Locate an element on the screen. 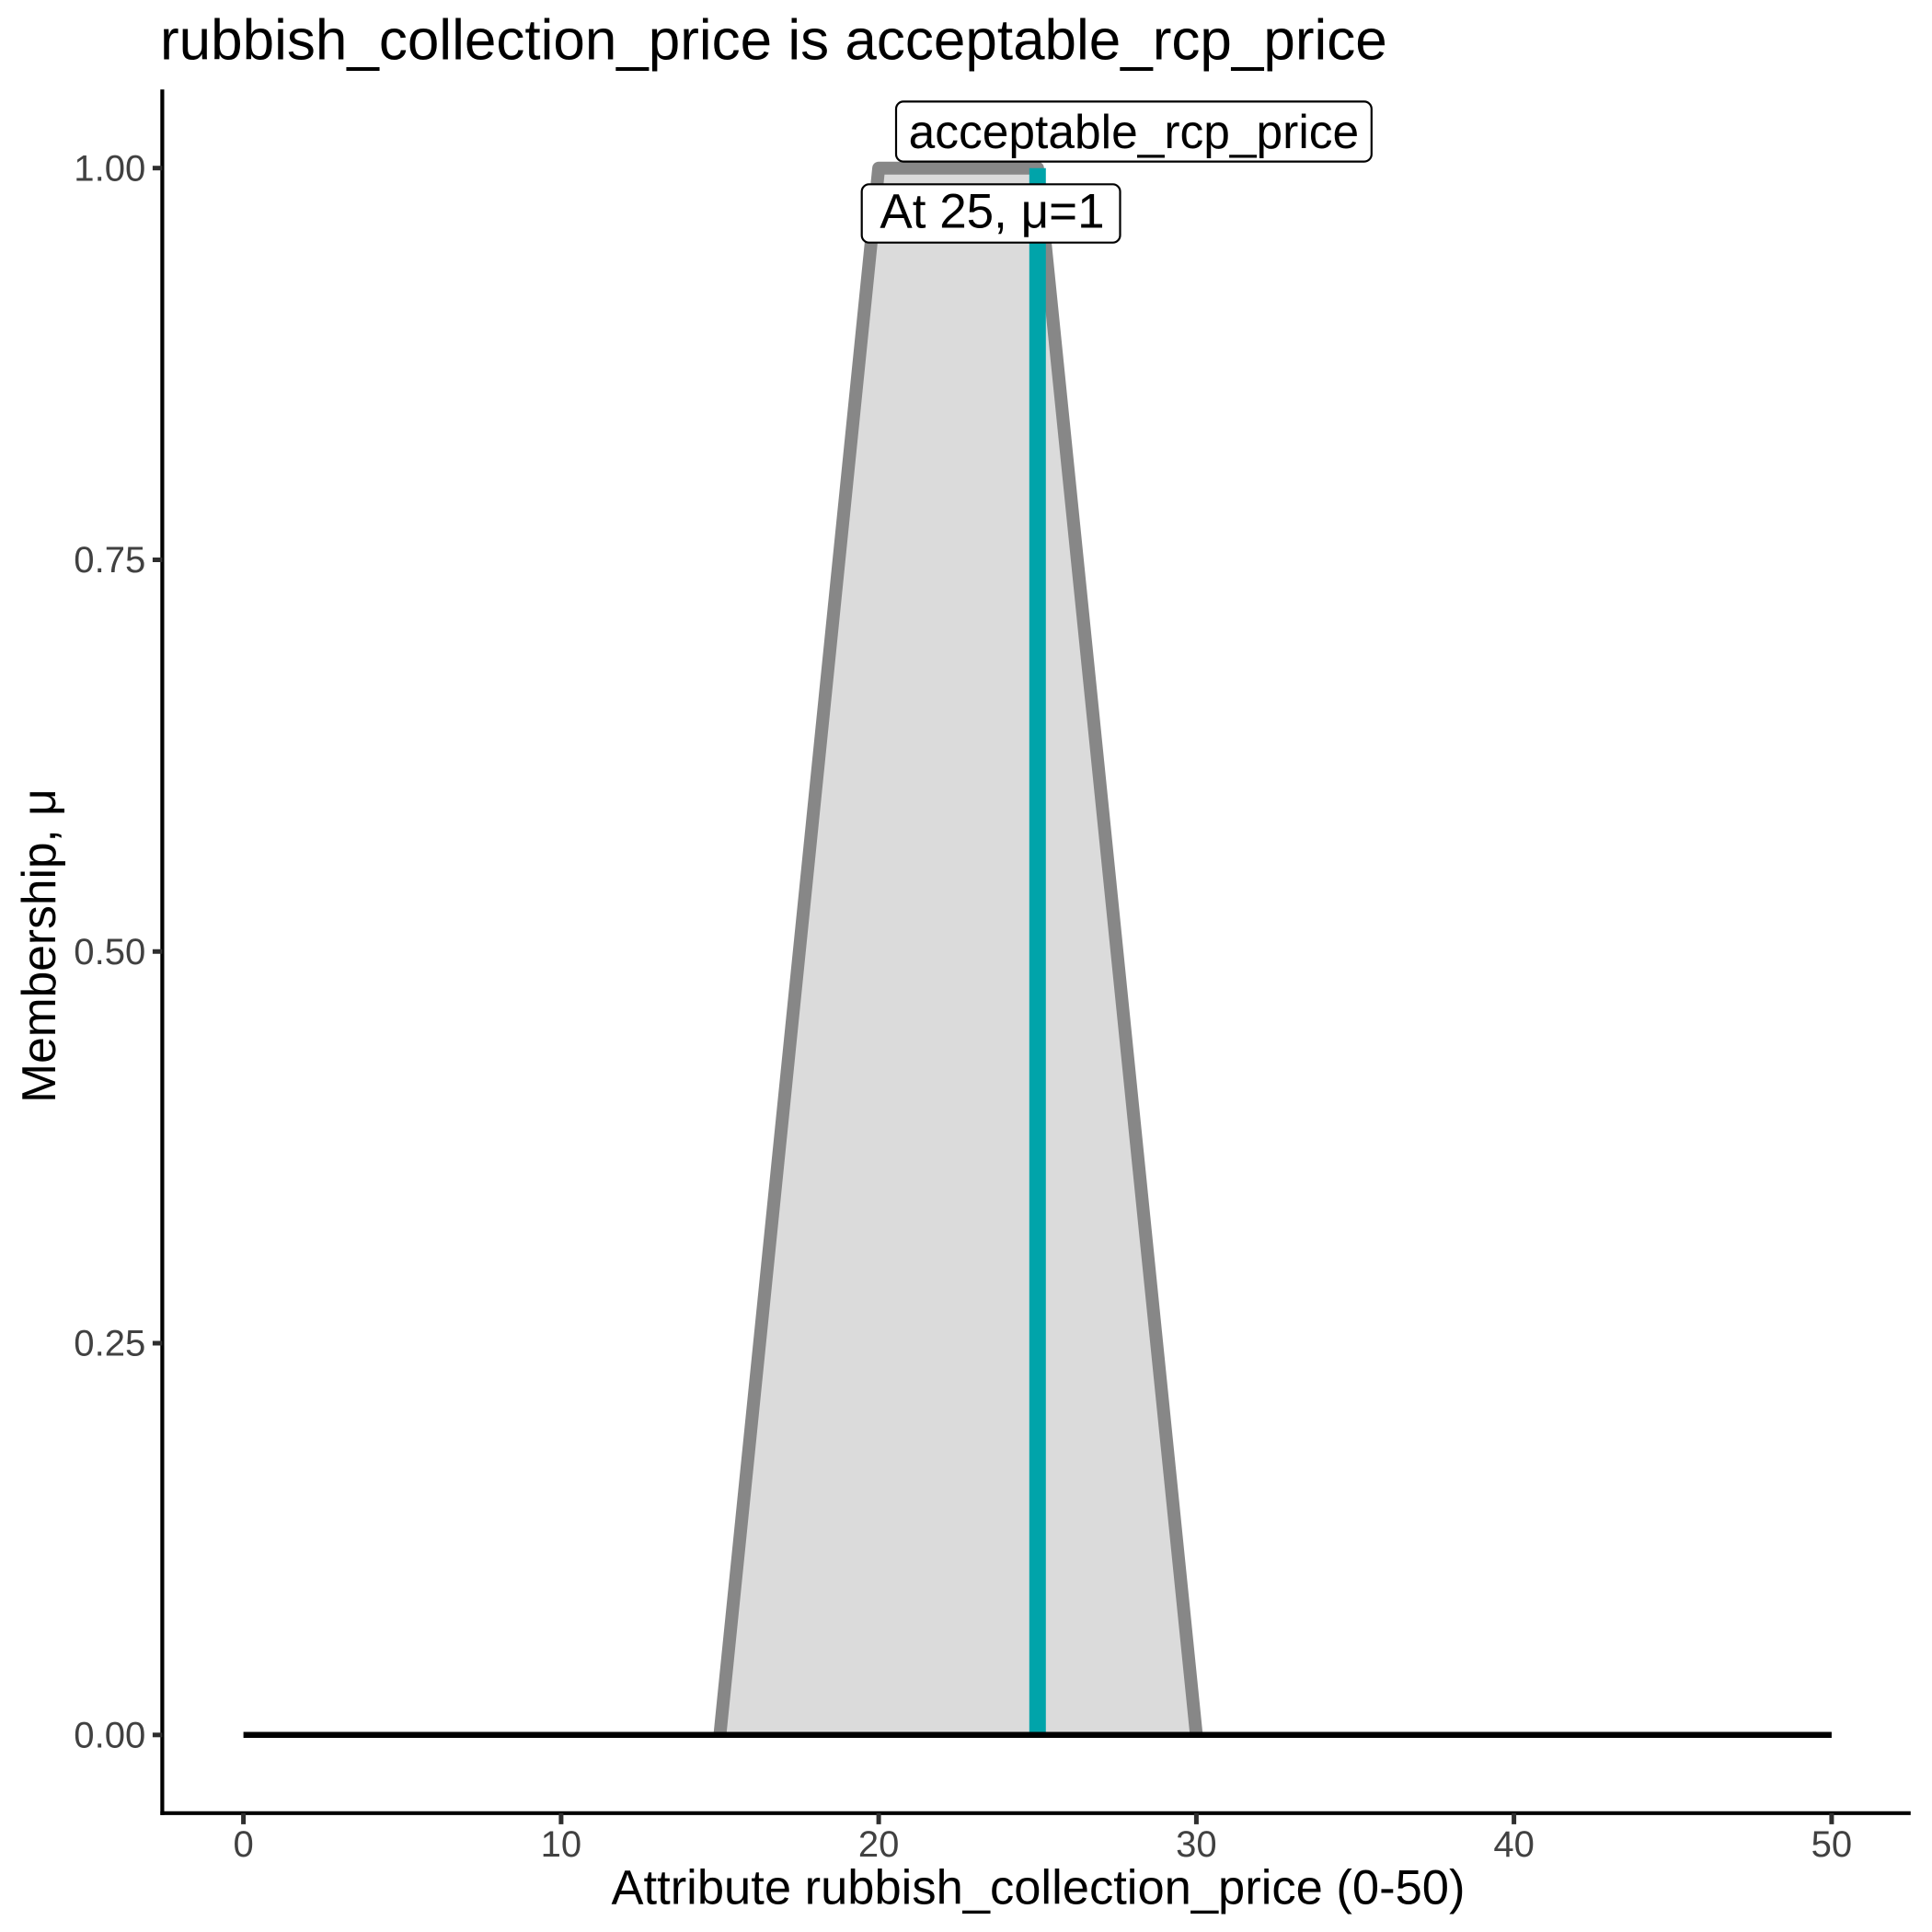 This screenshot has height=1932, width=1932. svg-text: 1.00 is located at coordinates (109, 168).